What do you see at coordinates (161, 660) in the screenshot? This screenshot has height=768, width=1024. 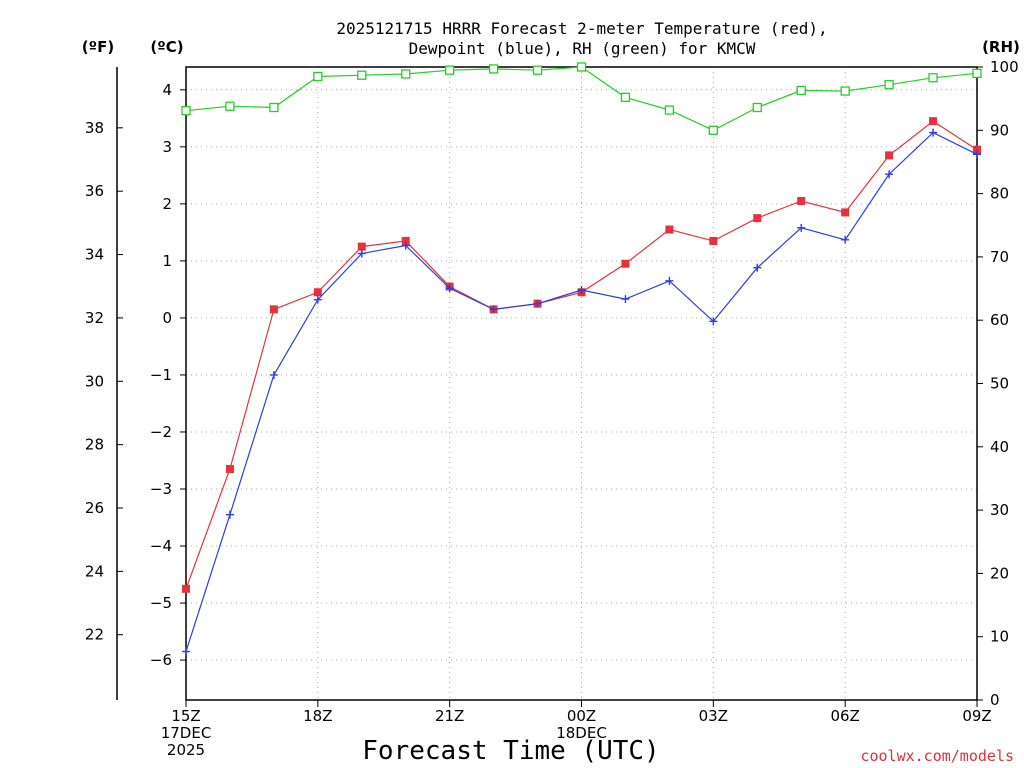 I see `celsius-tick-label: −6` at bounding box center [161, 660].